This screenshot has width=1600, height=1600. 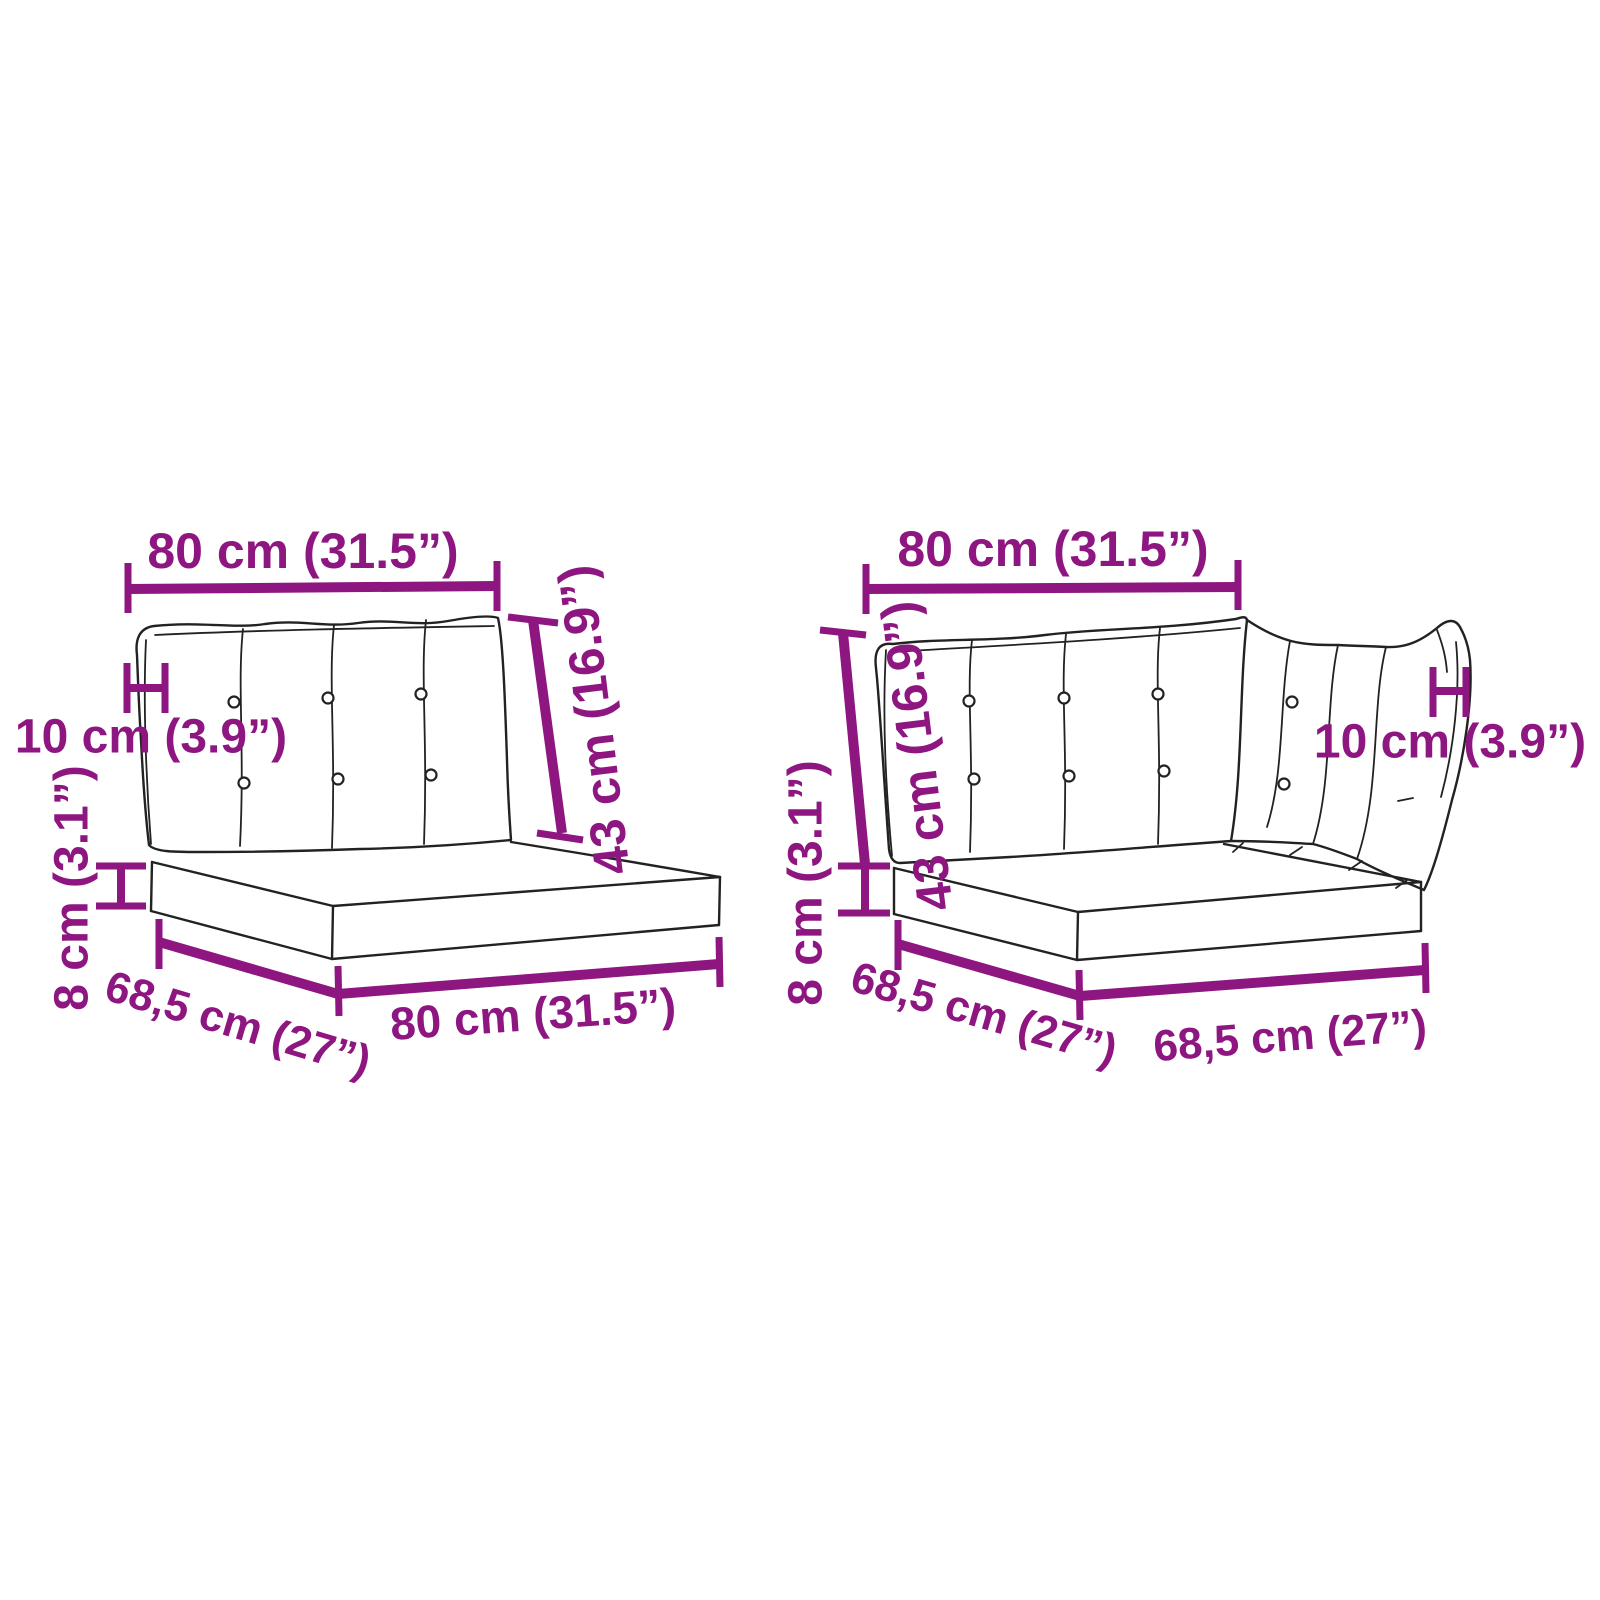 What do you see at coordinates (151, 886) in the screenshot?
I see `seat-left-edge` at bounding box center [151, 886].